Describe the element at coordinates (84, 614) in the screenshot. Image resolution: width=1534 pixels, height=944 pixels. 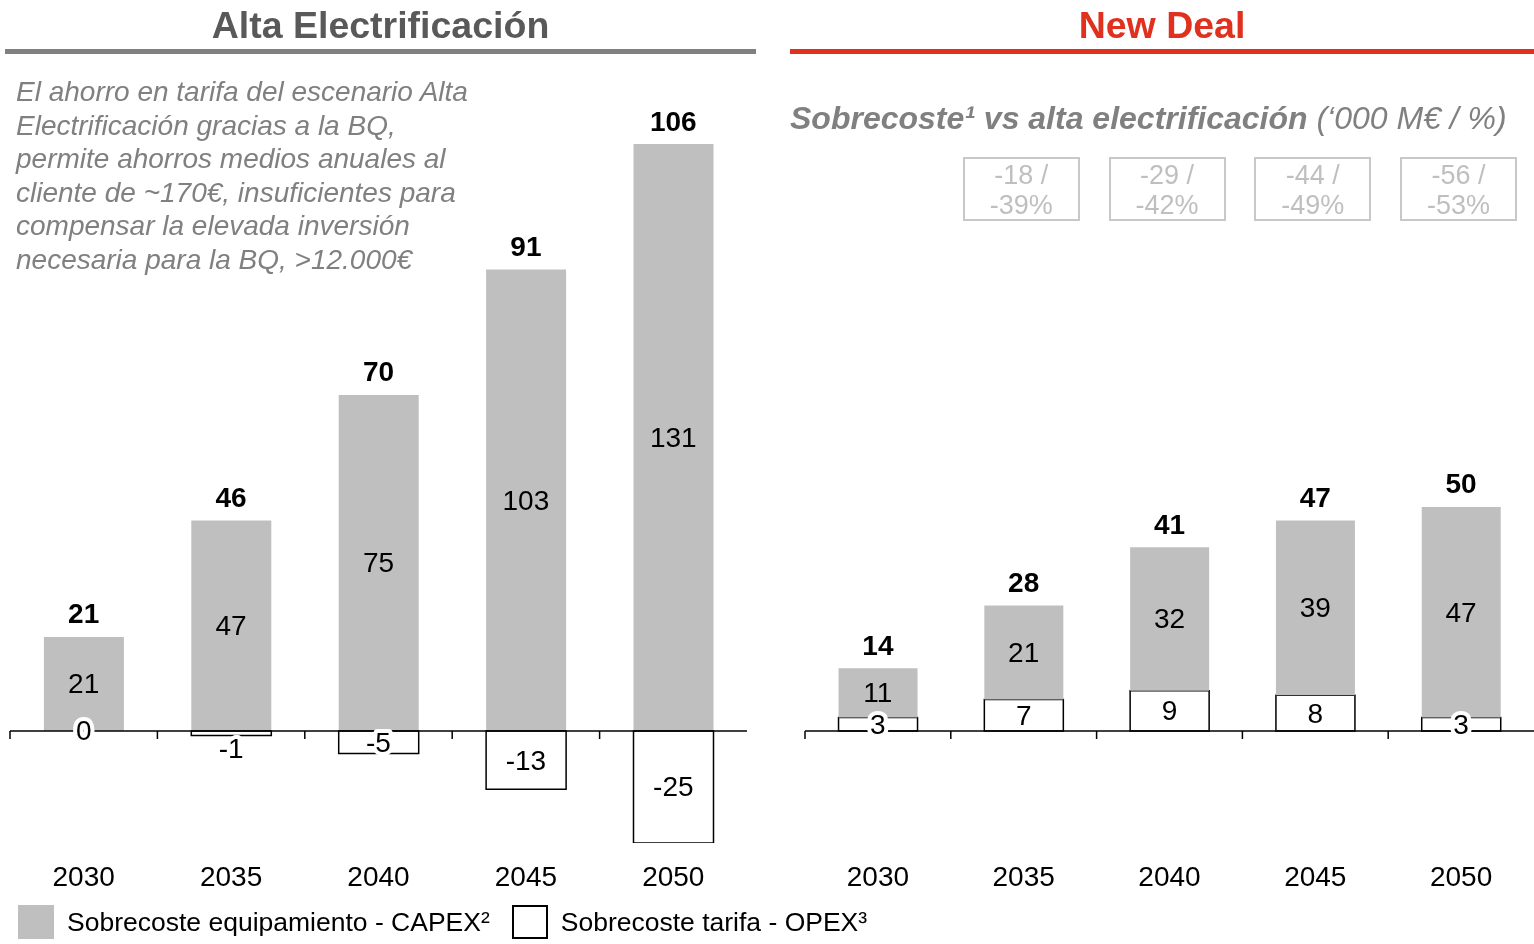
I see `total-label: 21` at that location.